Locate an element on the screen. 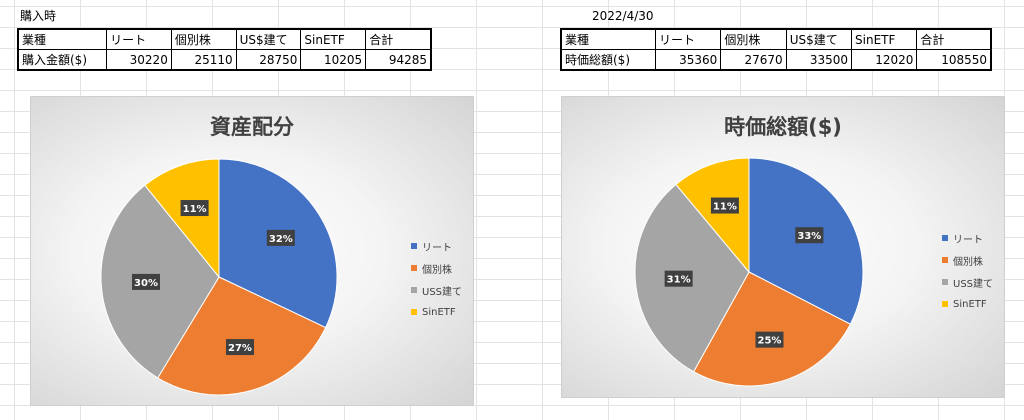 The image size is (1024, 420). data-label-1: 32% is located at coordinates (280, 237).